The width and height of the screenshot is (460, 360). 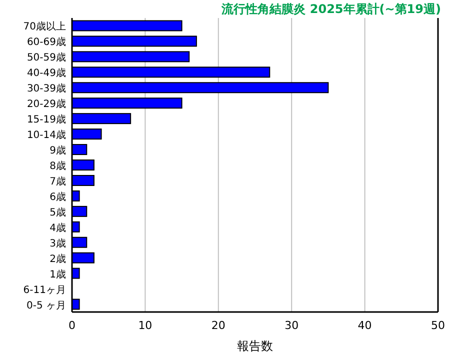 I want to click on y-tick-label: 40-49歳, so click(x=46, y=73).